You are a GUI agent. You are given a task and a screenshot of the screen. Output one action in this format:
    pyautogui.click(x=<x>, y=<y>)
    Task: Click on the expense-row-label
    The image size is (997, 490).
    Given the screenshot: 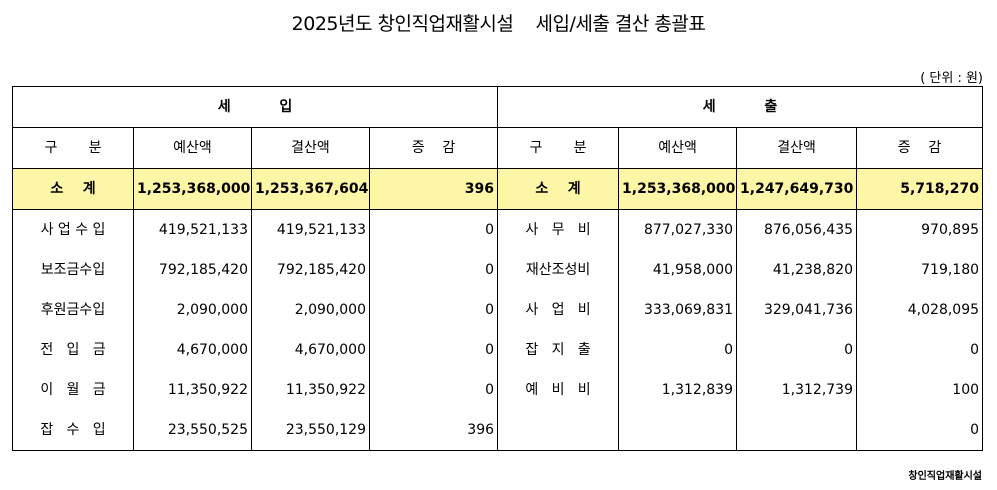 What is the action you would take?
    pyautogui.click(x=558, y=430)
    